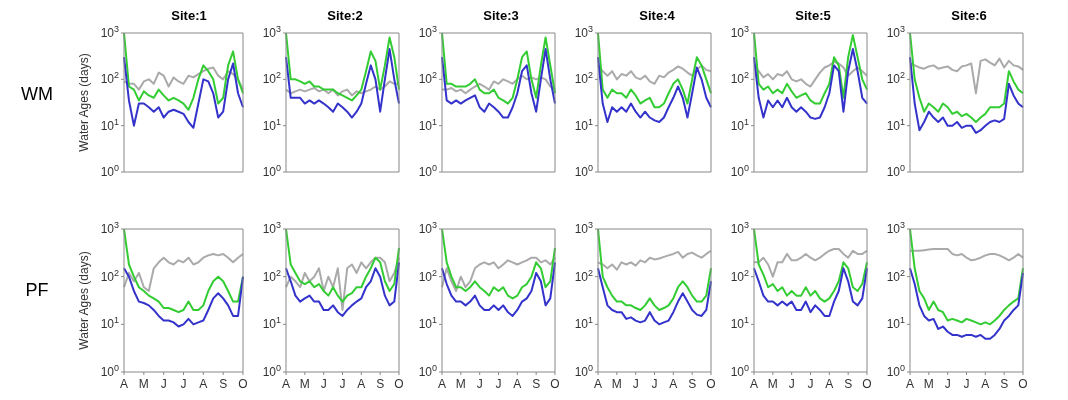 Image resolution: width=1068 pixels, height=400 pixels. I want to click on chart-title: Site:6, so click(969, 16).